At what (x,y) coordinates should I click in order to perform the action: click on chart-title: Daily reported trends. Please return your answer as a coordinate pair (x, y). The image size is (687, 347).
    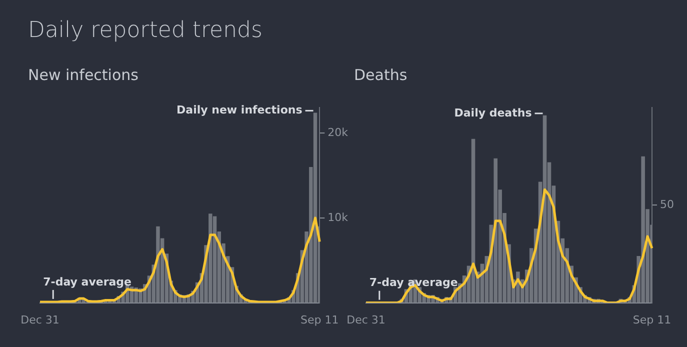
    Looking at the image, I should click on (145, 30).